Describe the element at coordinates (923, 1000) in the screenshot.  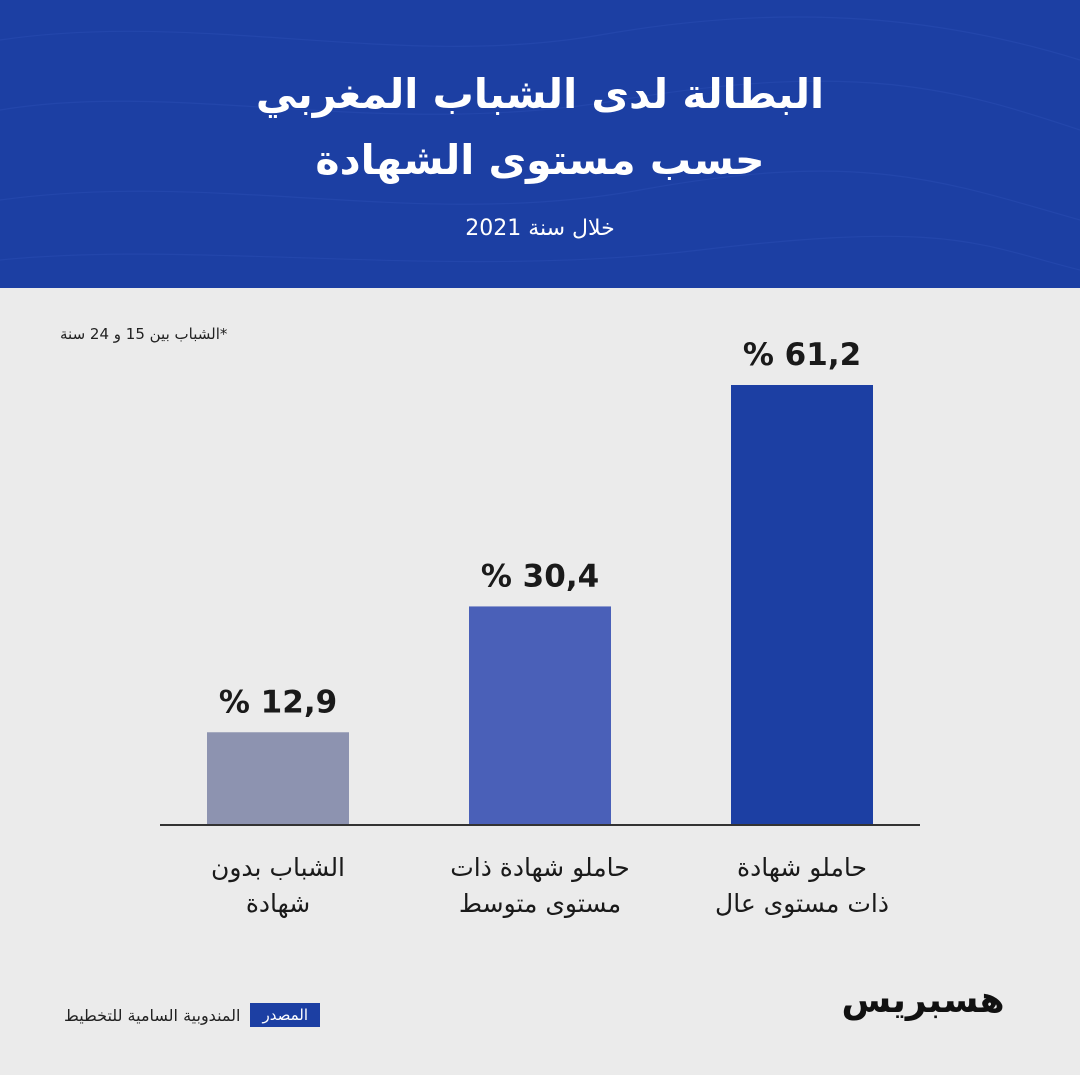
I see `logo-text: هسبريس` at that location.